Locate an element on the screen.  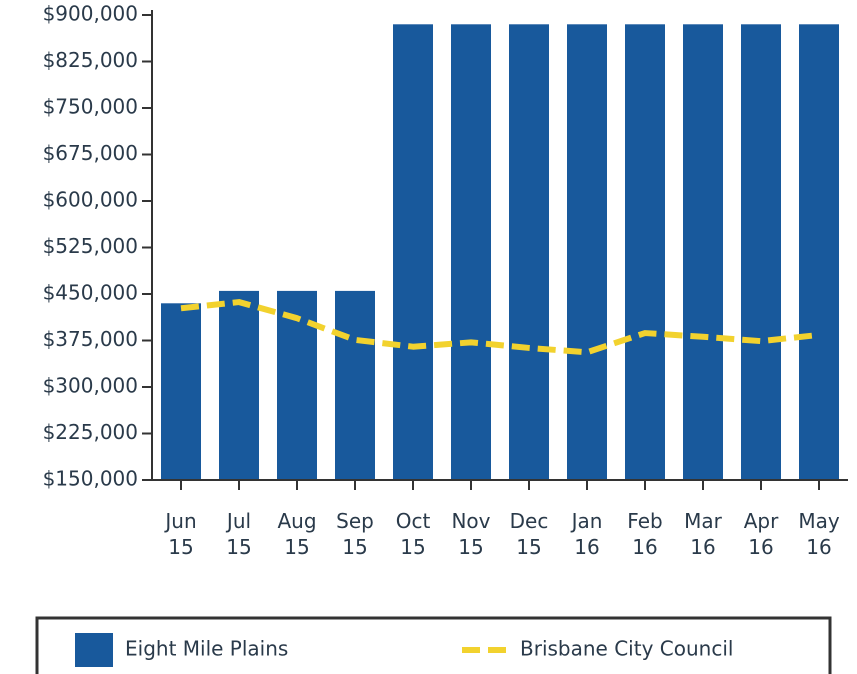
x-tick-label: Jun 15 is located at coordinates (179, 534).